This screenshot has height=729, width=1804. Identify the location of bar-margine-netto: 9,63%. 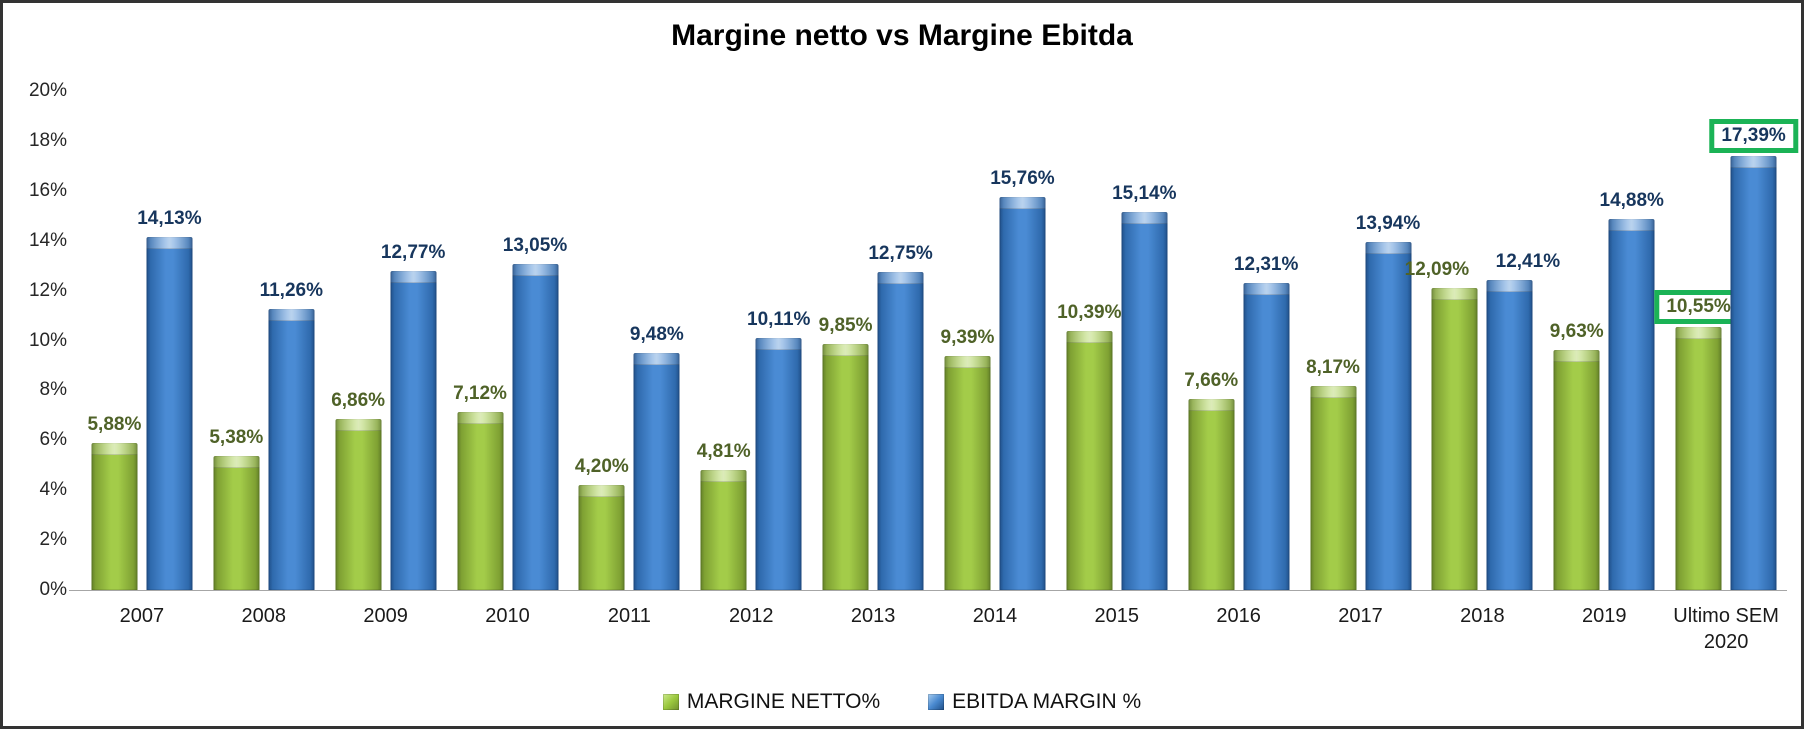
(1577, 455).